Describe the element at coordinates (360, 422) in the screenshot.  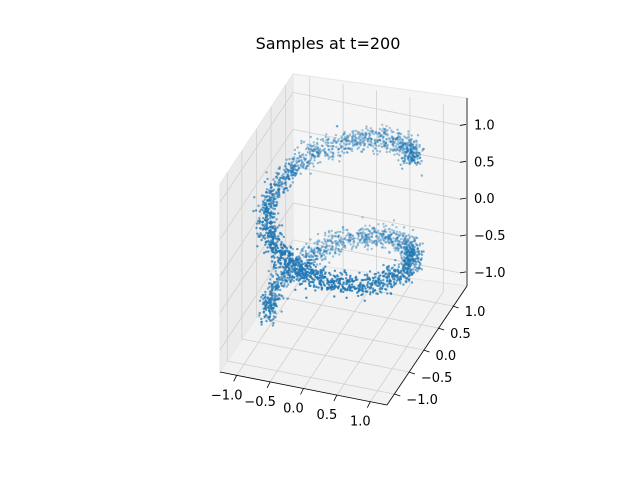
I see `x-tick-label: 1.0` at that location.